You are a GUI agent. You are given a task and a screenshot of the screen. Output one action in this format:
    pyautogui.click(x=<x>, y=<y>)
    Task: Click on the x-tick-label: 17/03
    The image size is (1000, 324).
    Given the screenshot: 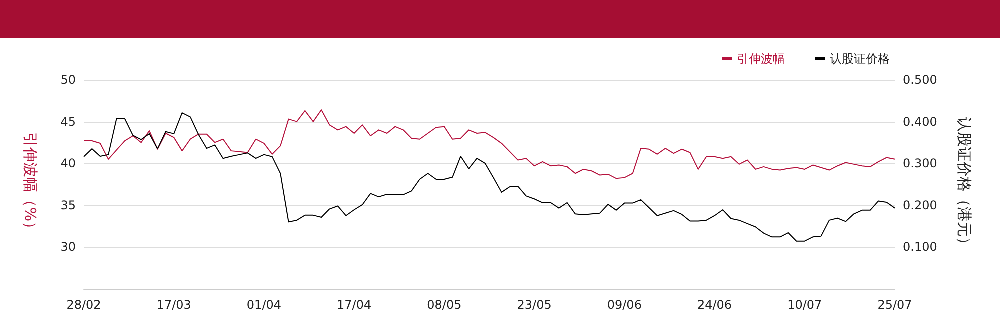 What is the action you would take?
    pyautogui.click(x=174, y=305)
    